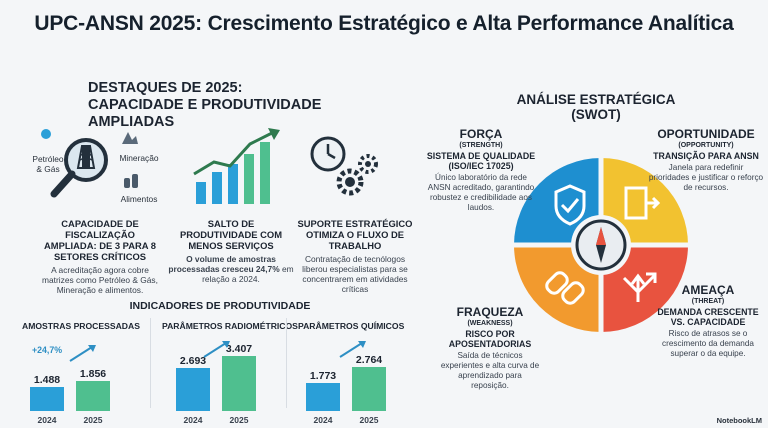 This screenshot has width=768, height=428. Describe the element at coordinates (89, 163) in the screenshot. I see `sector-magnifier-icon` at that location.